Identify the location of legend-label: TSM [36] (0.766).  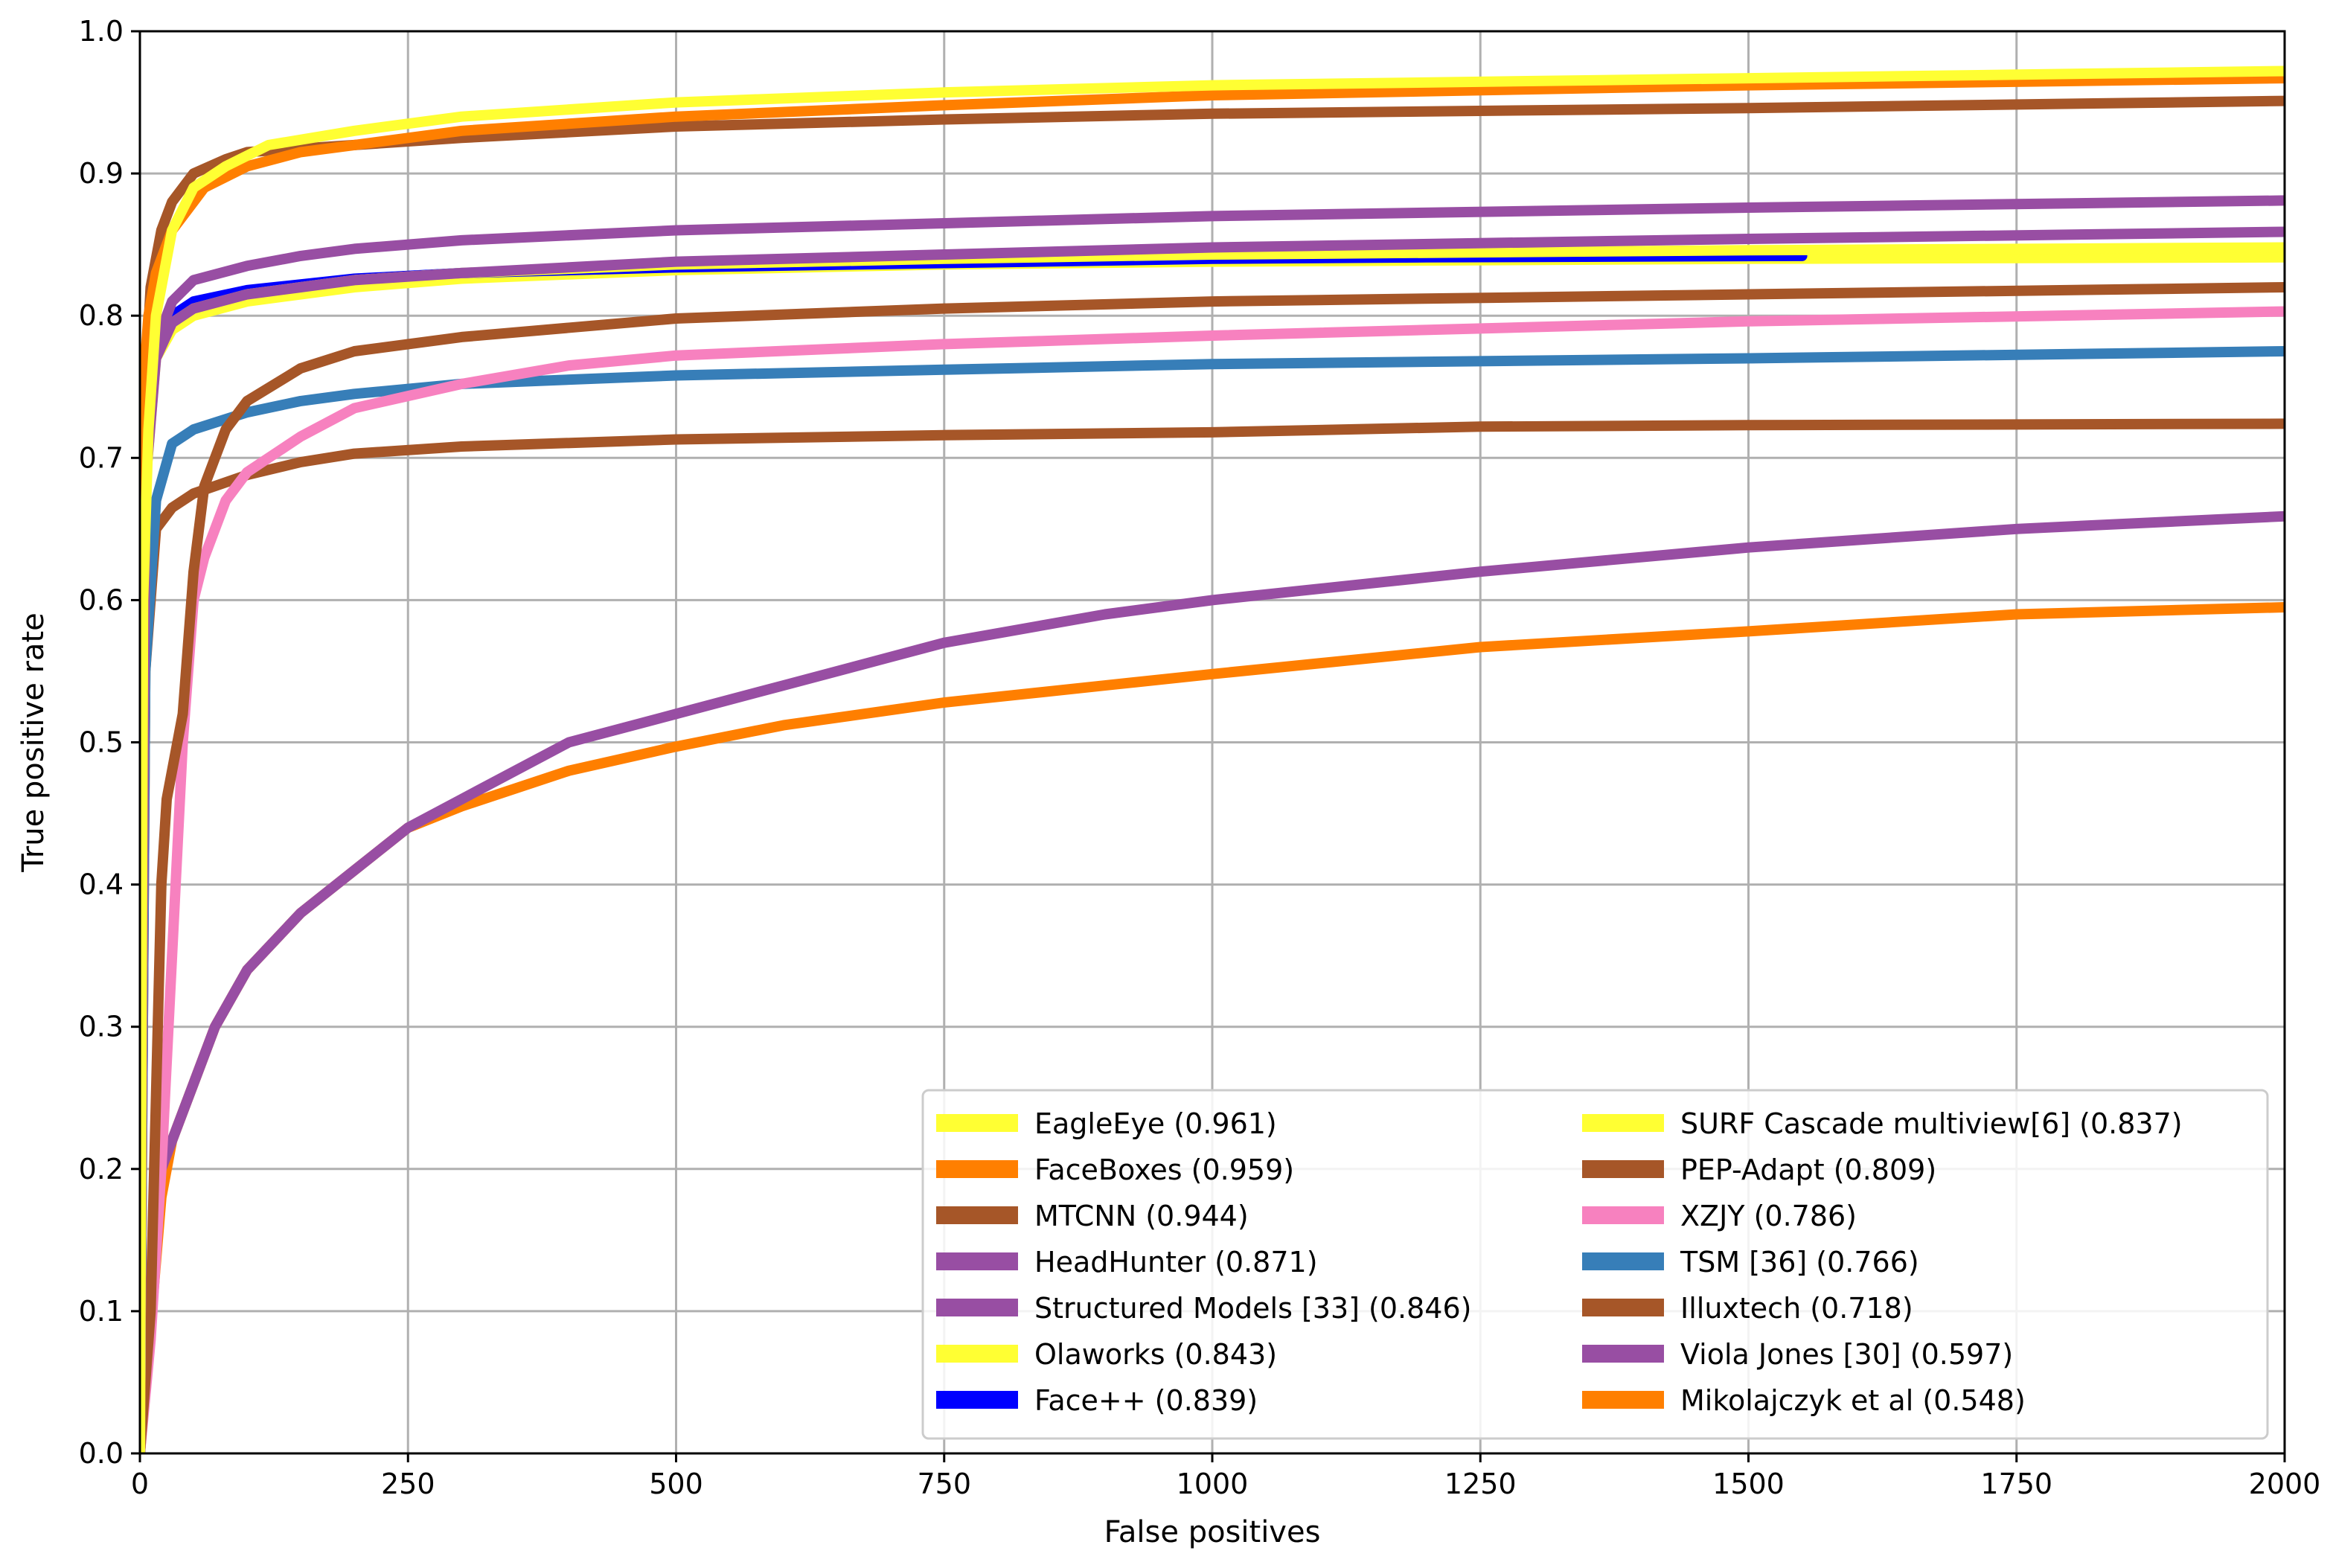
(1799, 1262).